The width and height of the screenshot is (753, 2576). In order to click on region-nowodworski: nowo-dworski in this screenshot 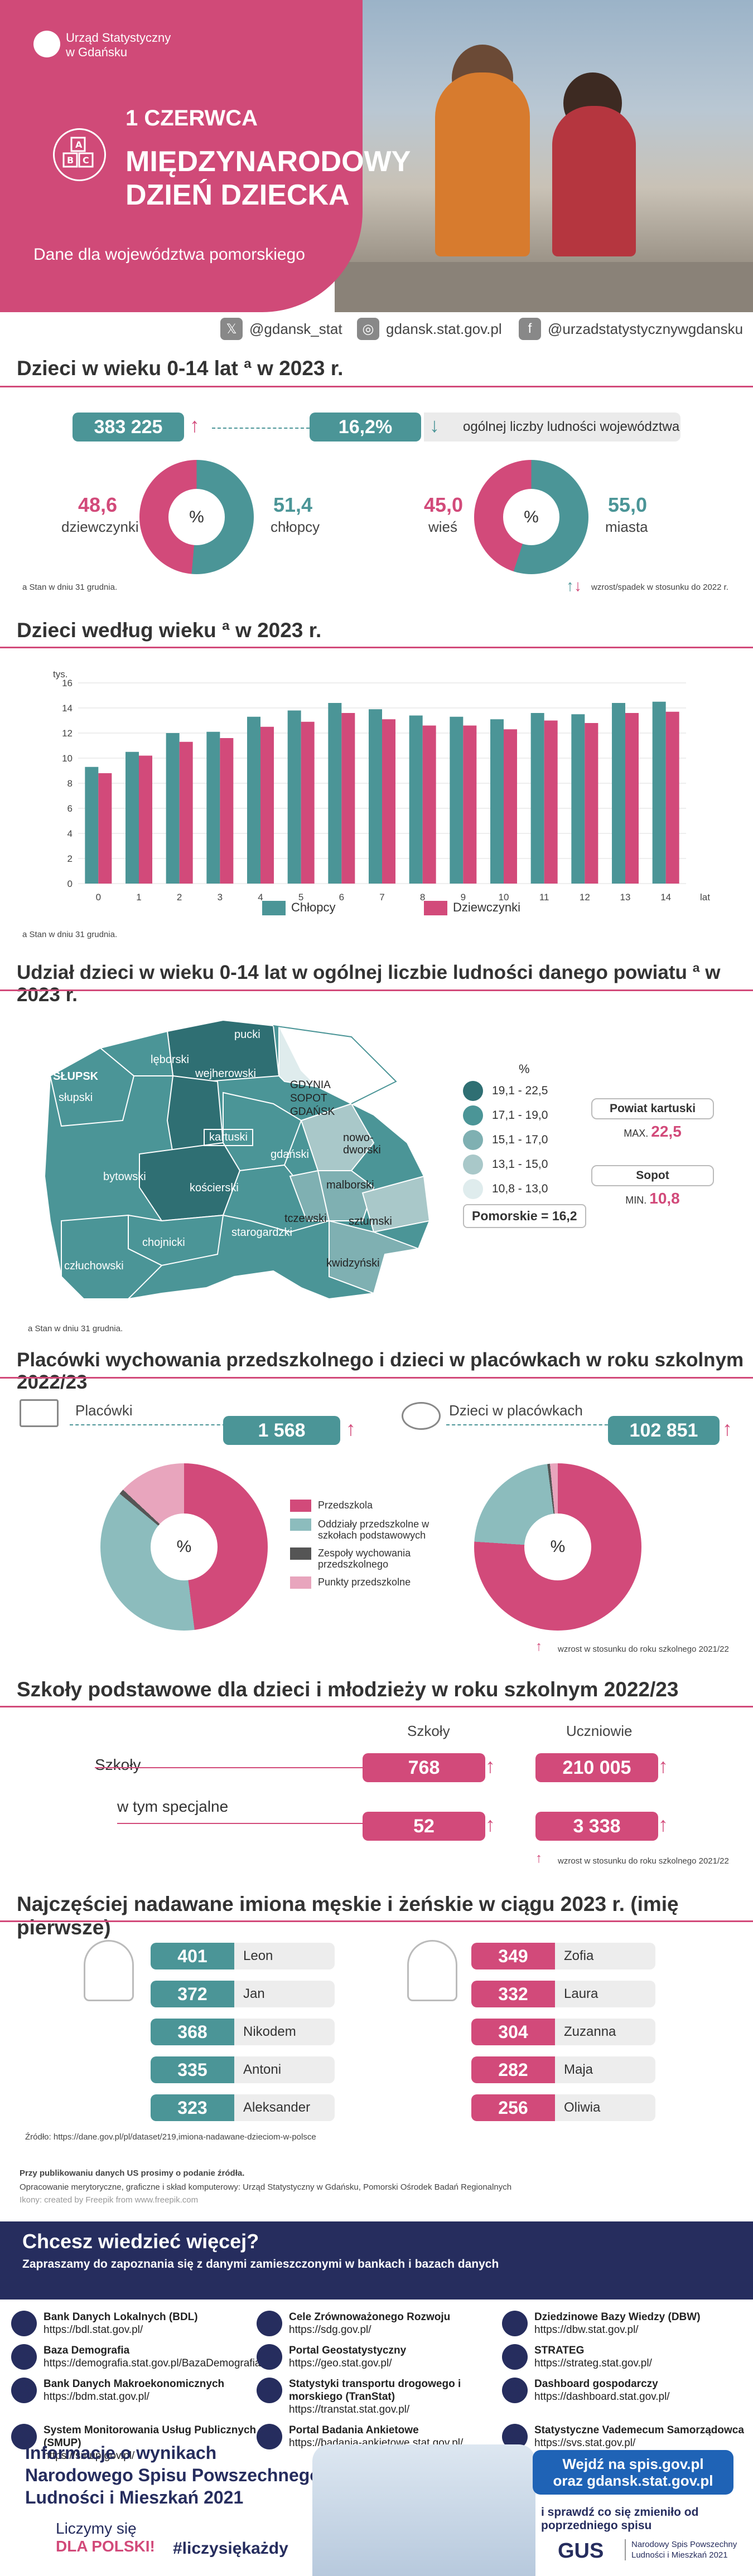, I will do `click(362, 1144)`.